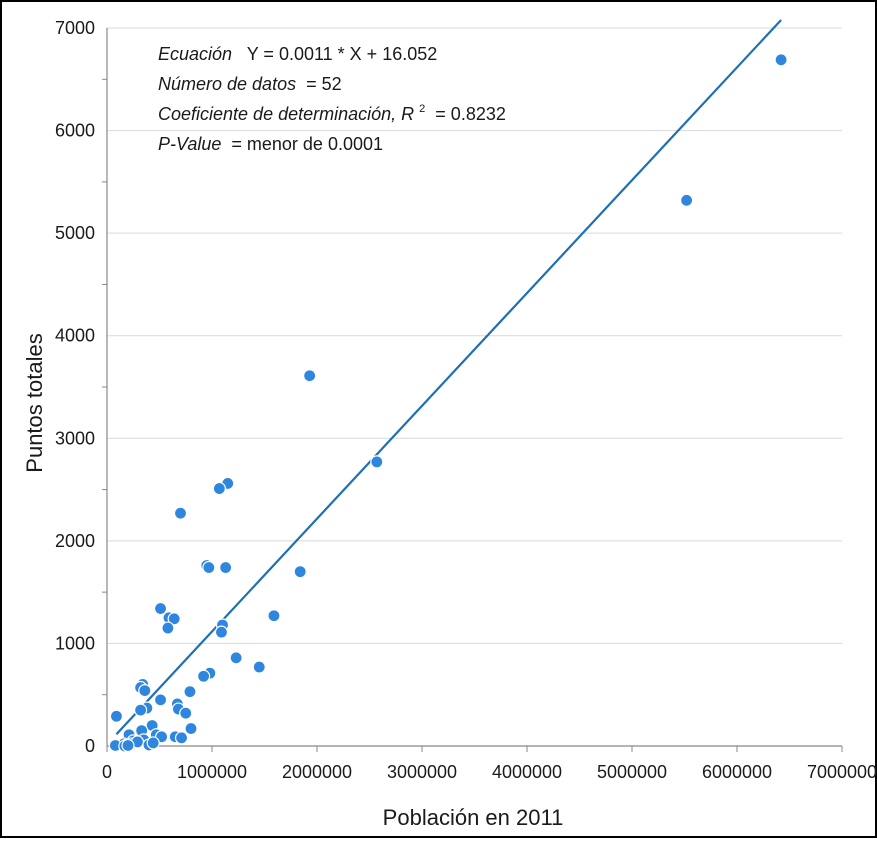 The width and height of the screenshot is (877, 843). I want to click on x-tick-label: 2000000, so click(317, 772).